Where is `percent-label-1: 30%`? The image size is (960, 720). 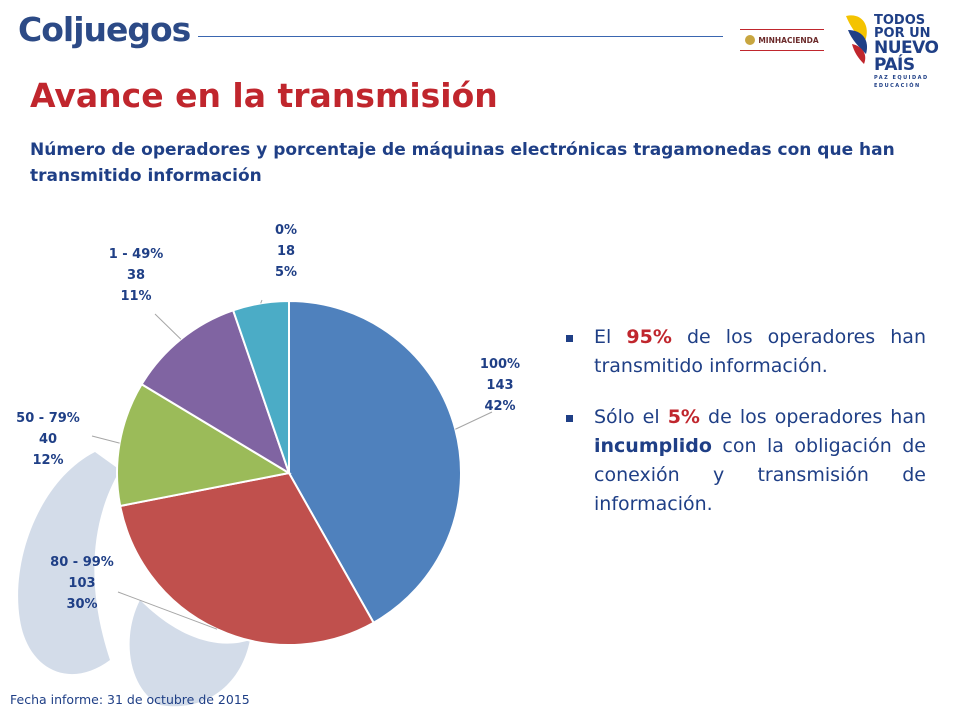
percent-label-1: 30% is located at coordinates (81, 604).